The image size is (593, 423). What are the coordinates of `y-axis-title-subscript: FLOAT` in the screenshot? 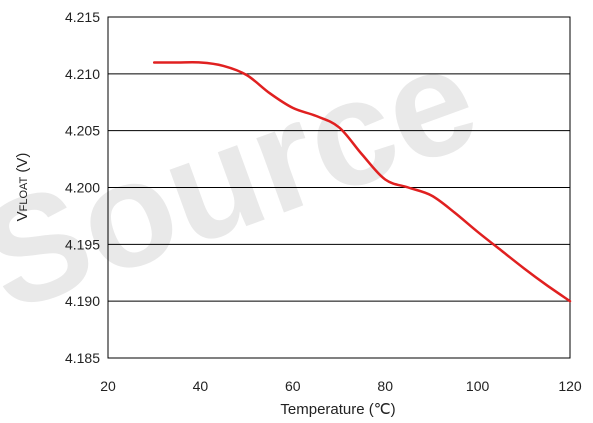 It's located at (24, 193).